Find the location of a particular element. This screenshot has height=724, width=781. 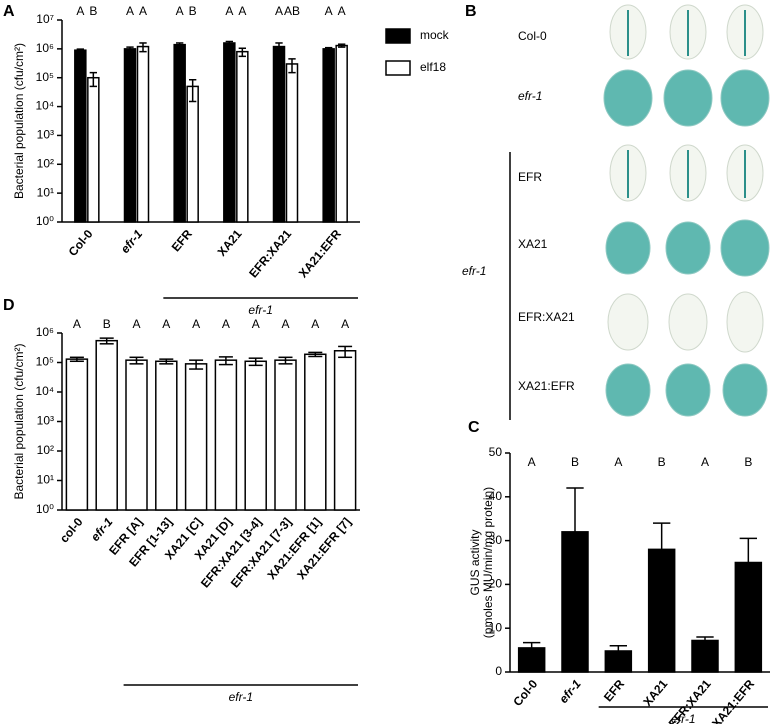

panel-label: C is located at coordinates (474, 427).